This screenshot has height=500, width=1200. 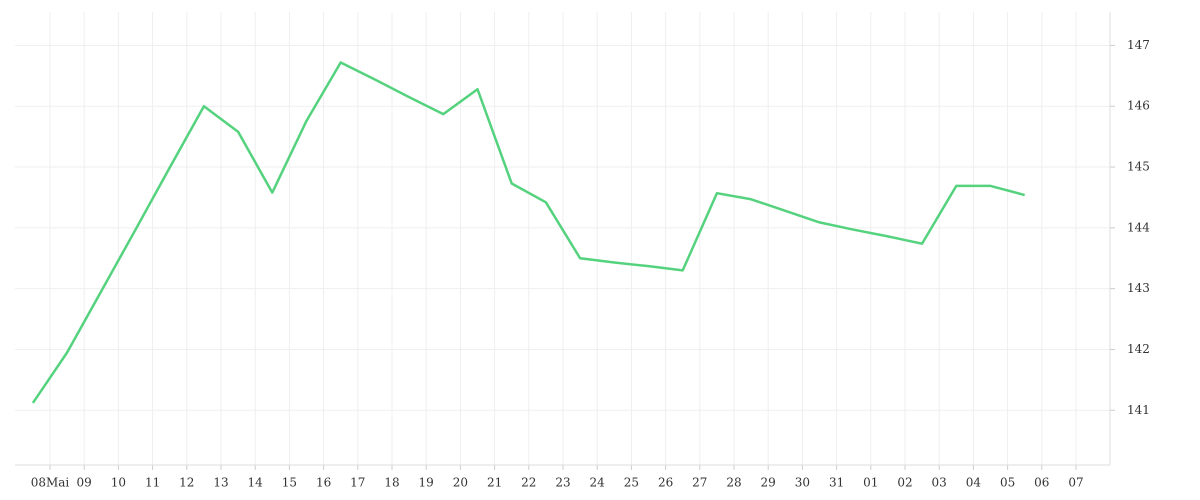 What do you see at coordinates (357, 483) in the screenshot?
I see `x-tick-label: 17` at bounding box center [357, 483].